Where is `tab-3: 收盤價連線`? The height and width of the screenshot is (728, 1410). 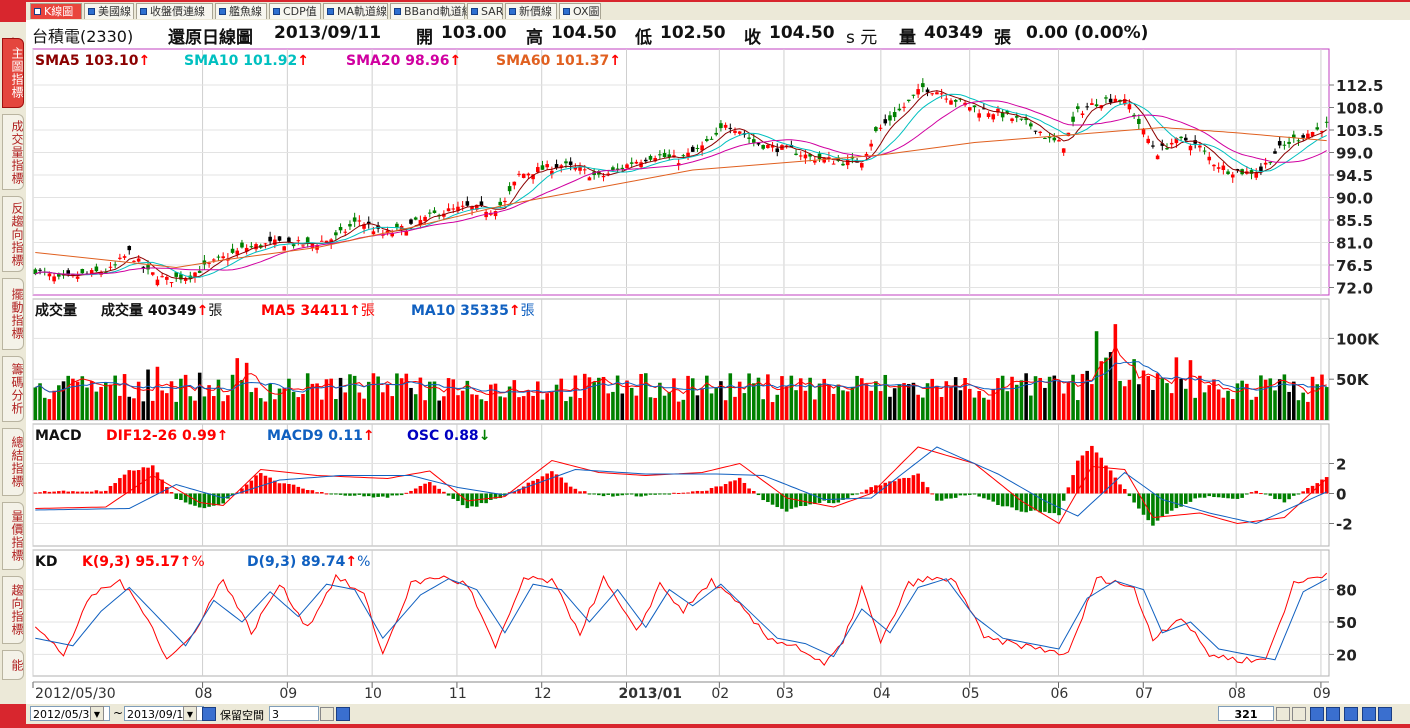 tab-3: 收盤價連線 is located at coordinates (174, 11).